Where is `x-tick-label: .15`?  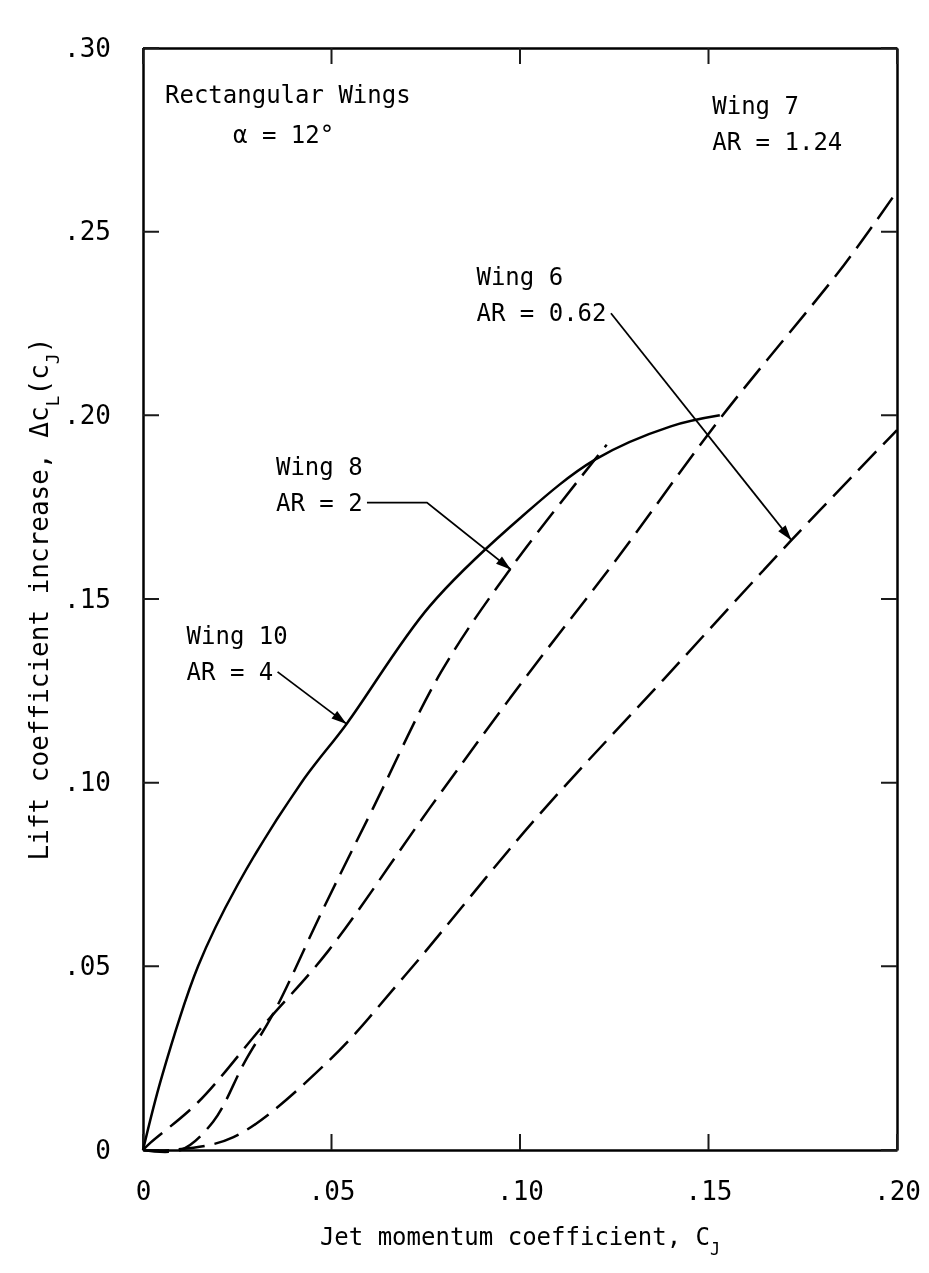 x-tick-label: .15 is located at coordinates (709, 1191).